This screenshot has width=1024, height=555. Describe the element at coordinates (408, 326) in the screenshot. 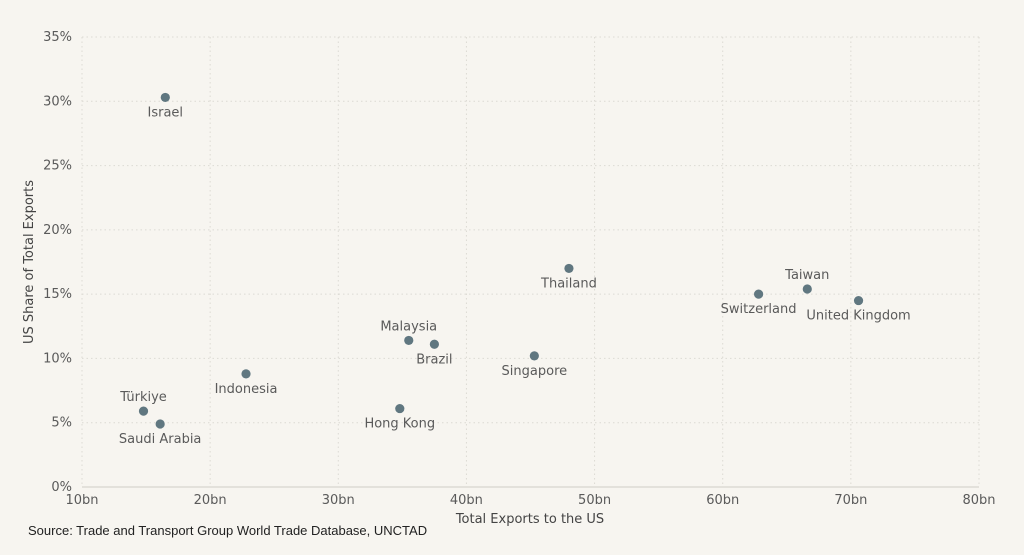

I see `point-label-malaysia: Malaysia` at that location.